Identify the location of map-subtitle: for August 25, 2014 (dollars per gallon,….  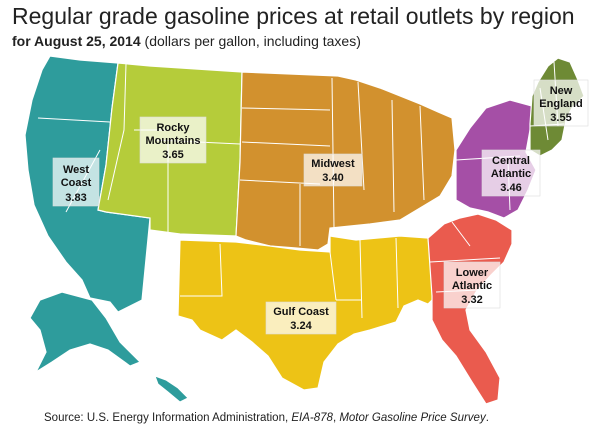
(186, 41).